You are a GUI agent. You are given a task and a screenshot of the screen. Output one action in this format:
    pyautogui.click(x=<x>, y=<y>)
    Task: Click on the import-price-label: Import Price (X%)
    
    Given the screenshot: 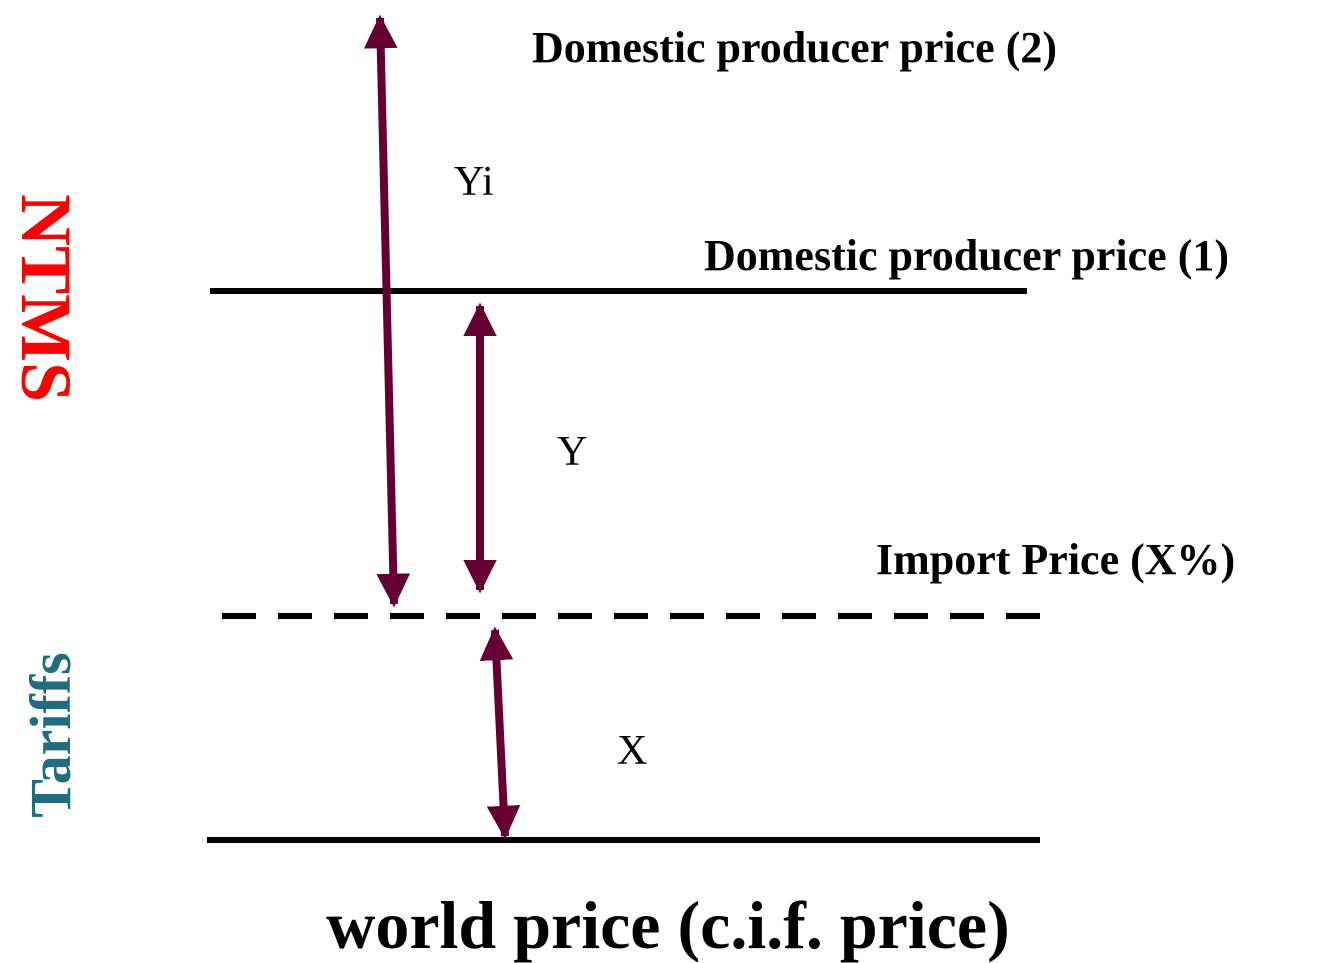 What is the action you would take?
    pyautogui.click(x=1055, y=559)
    